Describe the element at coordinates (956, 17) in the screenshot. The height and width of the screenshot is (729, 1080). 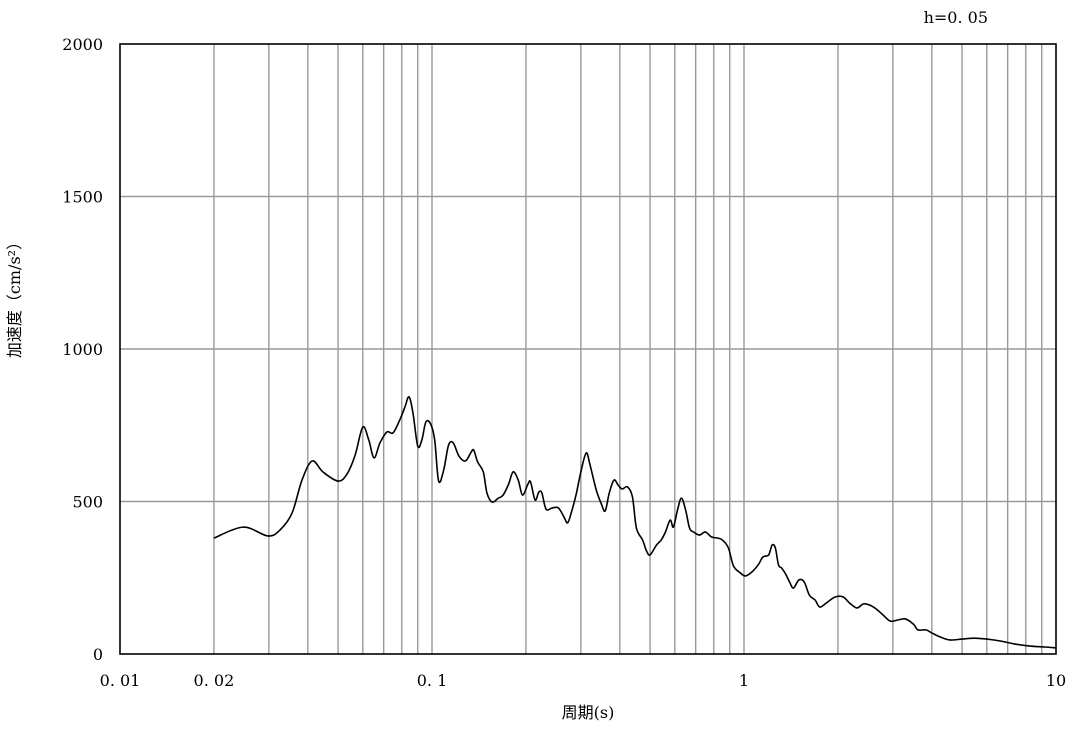
I see `damping-annotation: h=0. 05` at that location.